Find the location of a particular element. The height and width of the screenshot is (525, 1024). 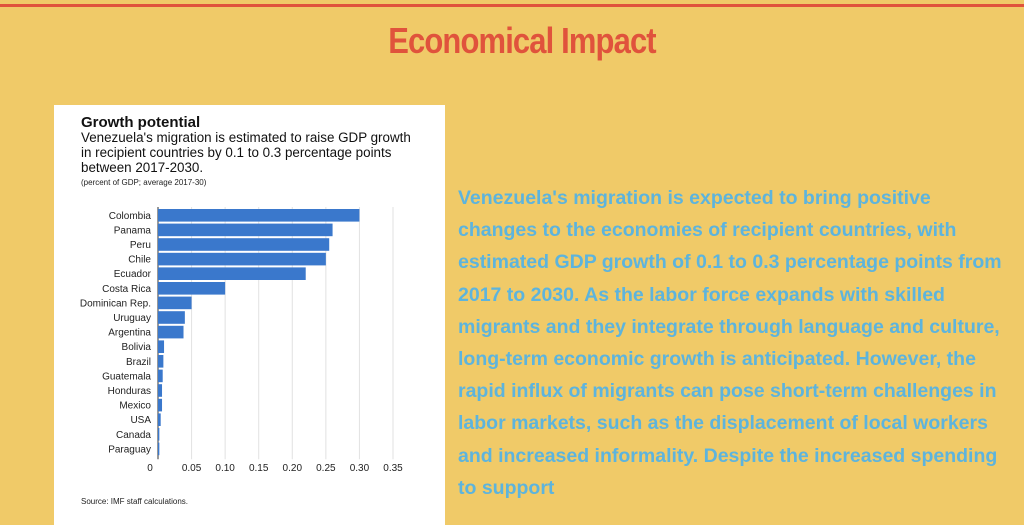

chart-heading: Growth potential is located at coordinates (141, 122).